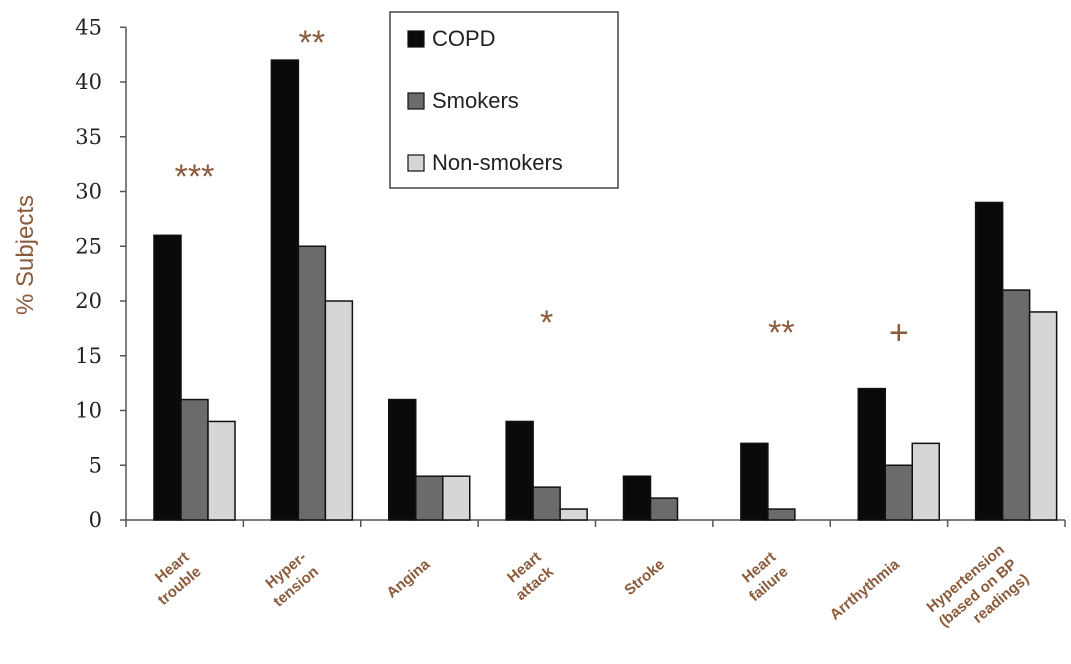 The image size is (1071, 664). I want to click on category-label-line: Arrthythmia, so click(865, 589).